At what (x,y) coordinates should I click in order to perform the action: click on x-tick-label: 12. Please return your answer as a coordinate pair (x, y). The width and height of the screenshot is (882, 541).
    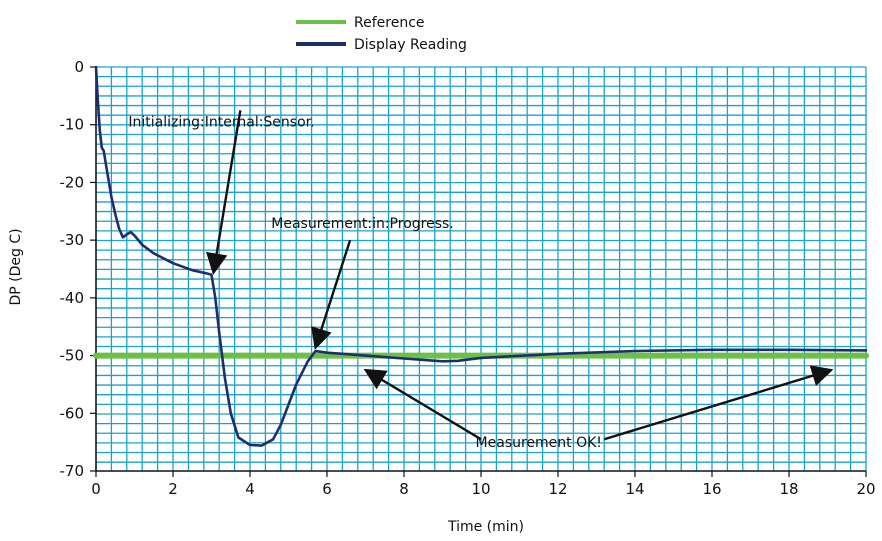
    Looking at the image, I should click on (557, 489).